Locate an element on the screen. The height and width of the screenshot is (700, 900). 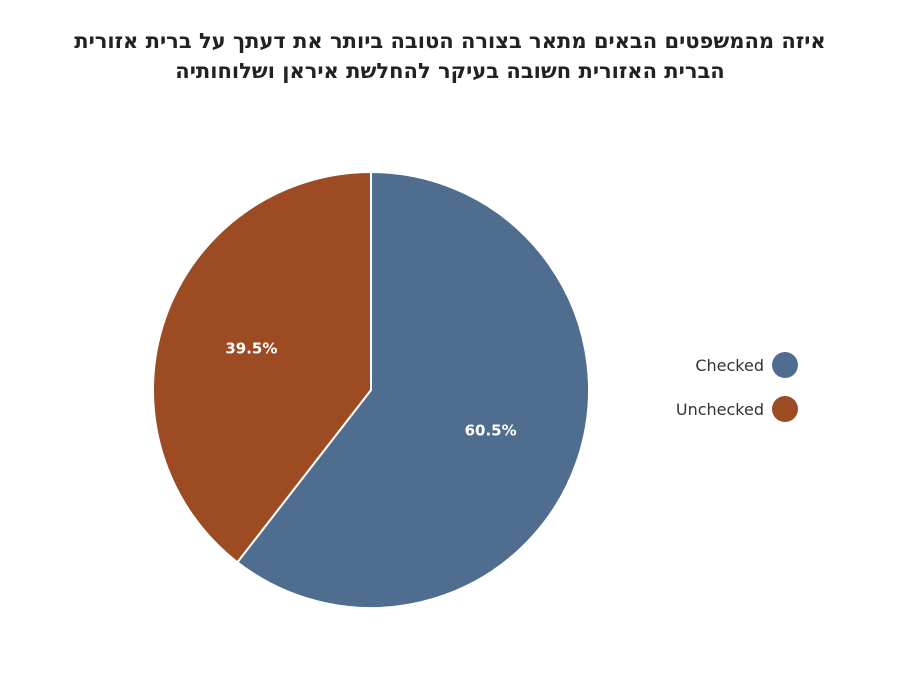
pie-slice-label-unchecked: 39.5% is located at coordinates (251, 349).